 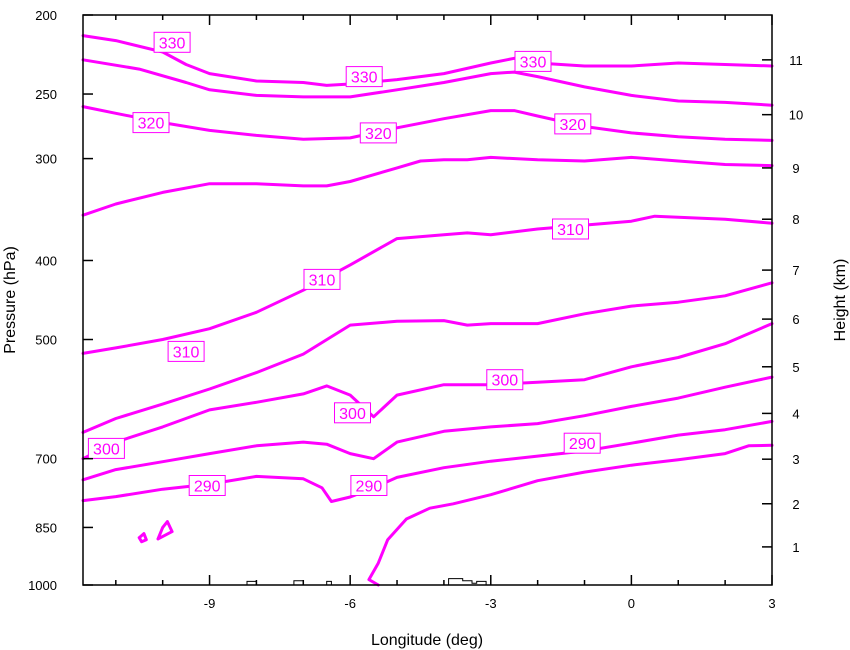 What do you see at coordinates (796, 60) in the screenshot?
I see `y2-tick-label: 11` at bounding box center [796, 60].